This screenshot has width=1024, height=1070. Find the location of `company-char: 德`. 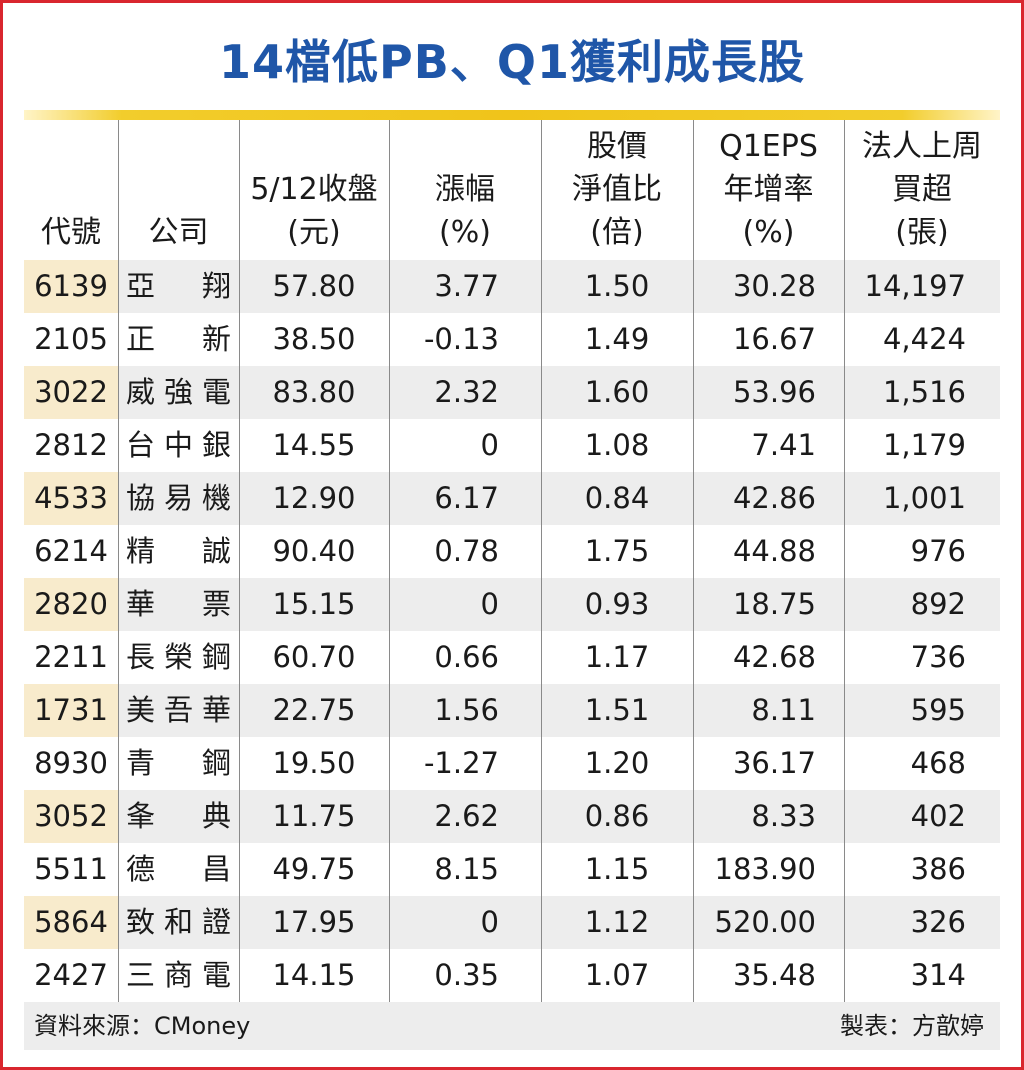

company-char: 德 is located at coordinates (141, 869).